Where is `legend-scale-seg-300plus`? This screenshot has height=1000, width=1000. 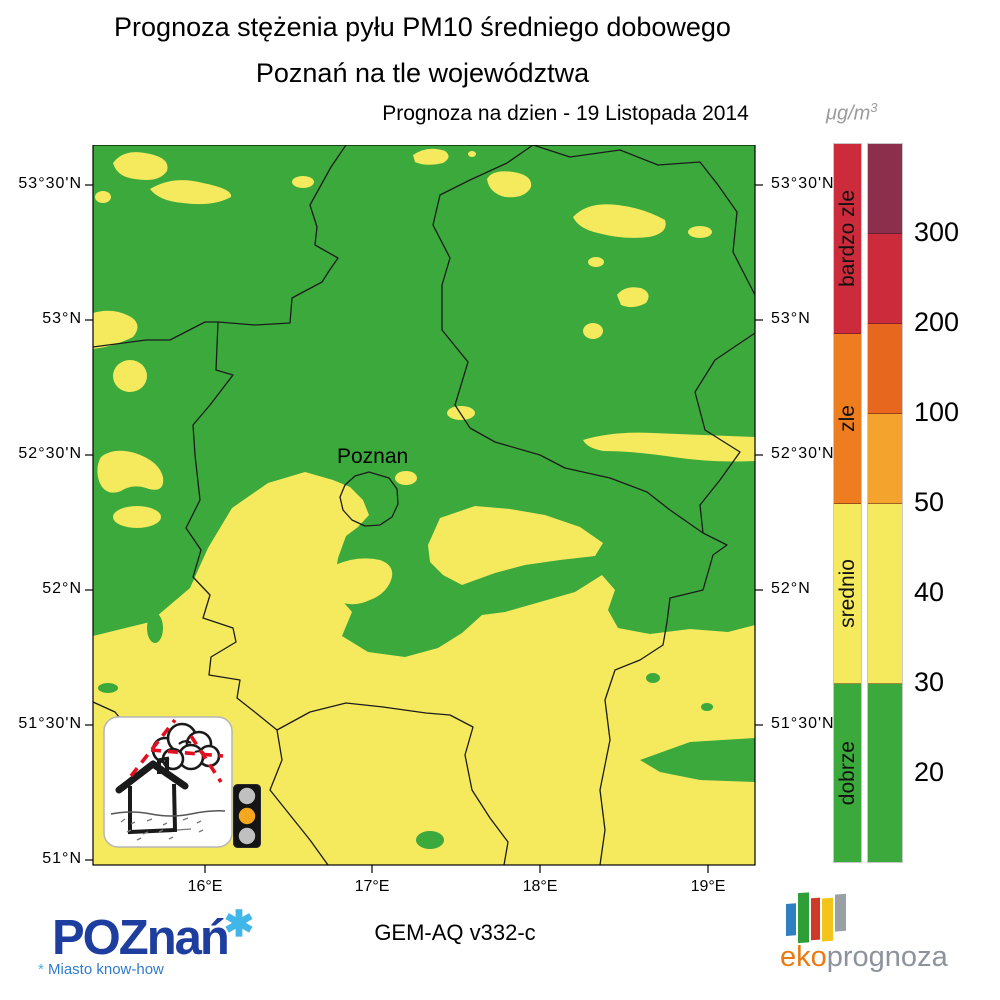
legend-scale-seg-300plus is located at coordinates (885, 189).